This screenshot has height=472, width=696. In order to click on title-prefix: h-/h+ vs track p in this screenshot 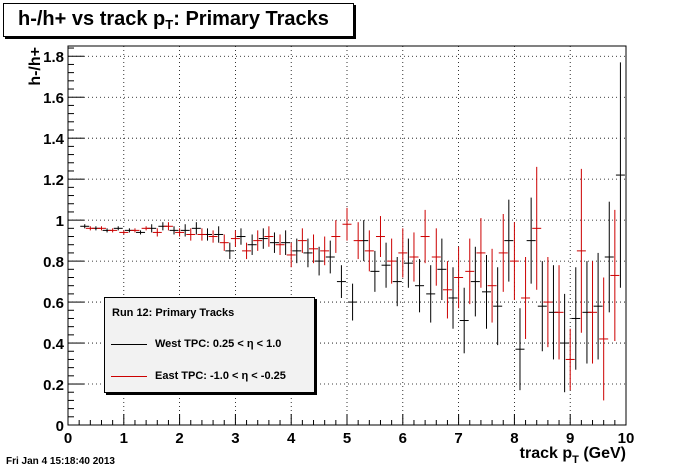, I will do `click(92, 19)`.